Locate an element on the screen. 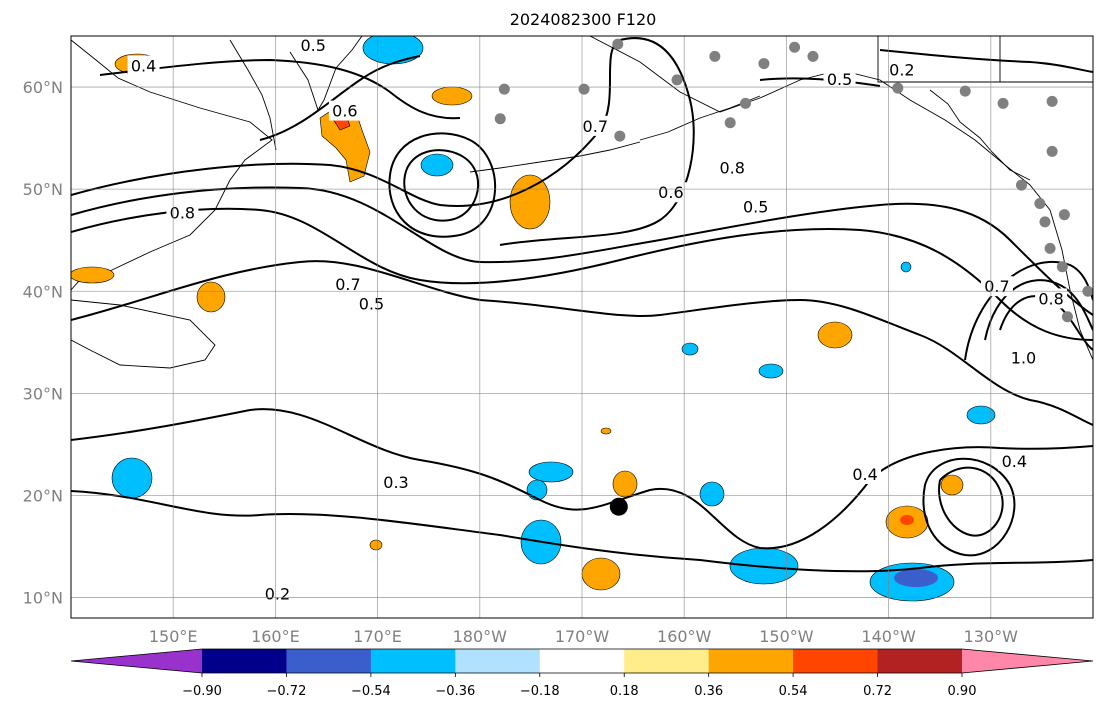 This screenshot has width=1105, height=712. lat-tick-label: 20°N is located at coordinates (43, 495).